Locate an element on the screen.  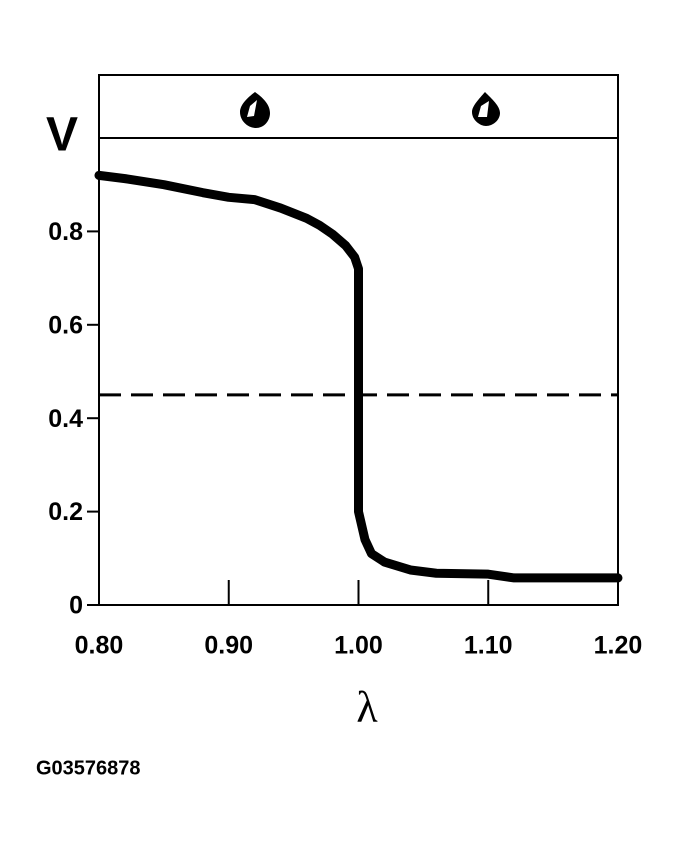
y-tick-label: 0.4 is located at coordinates (65, 419).